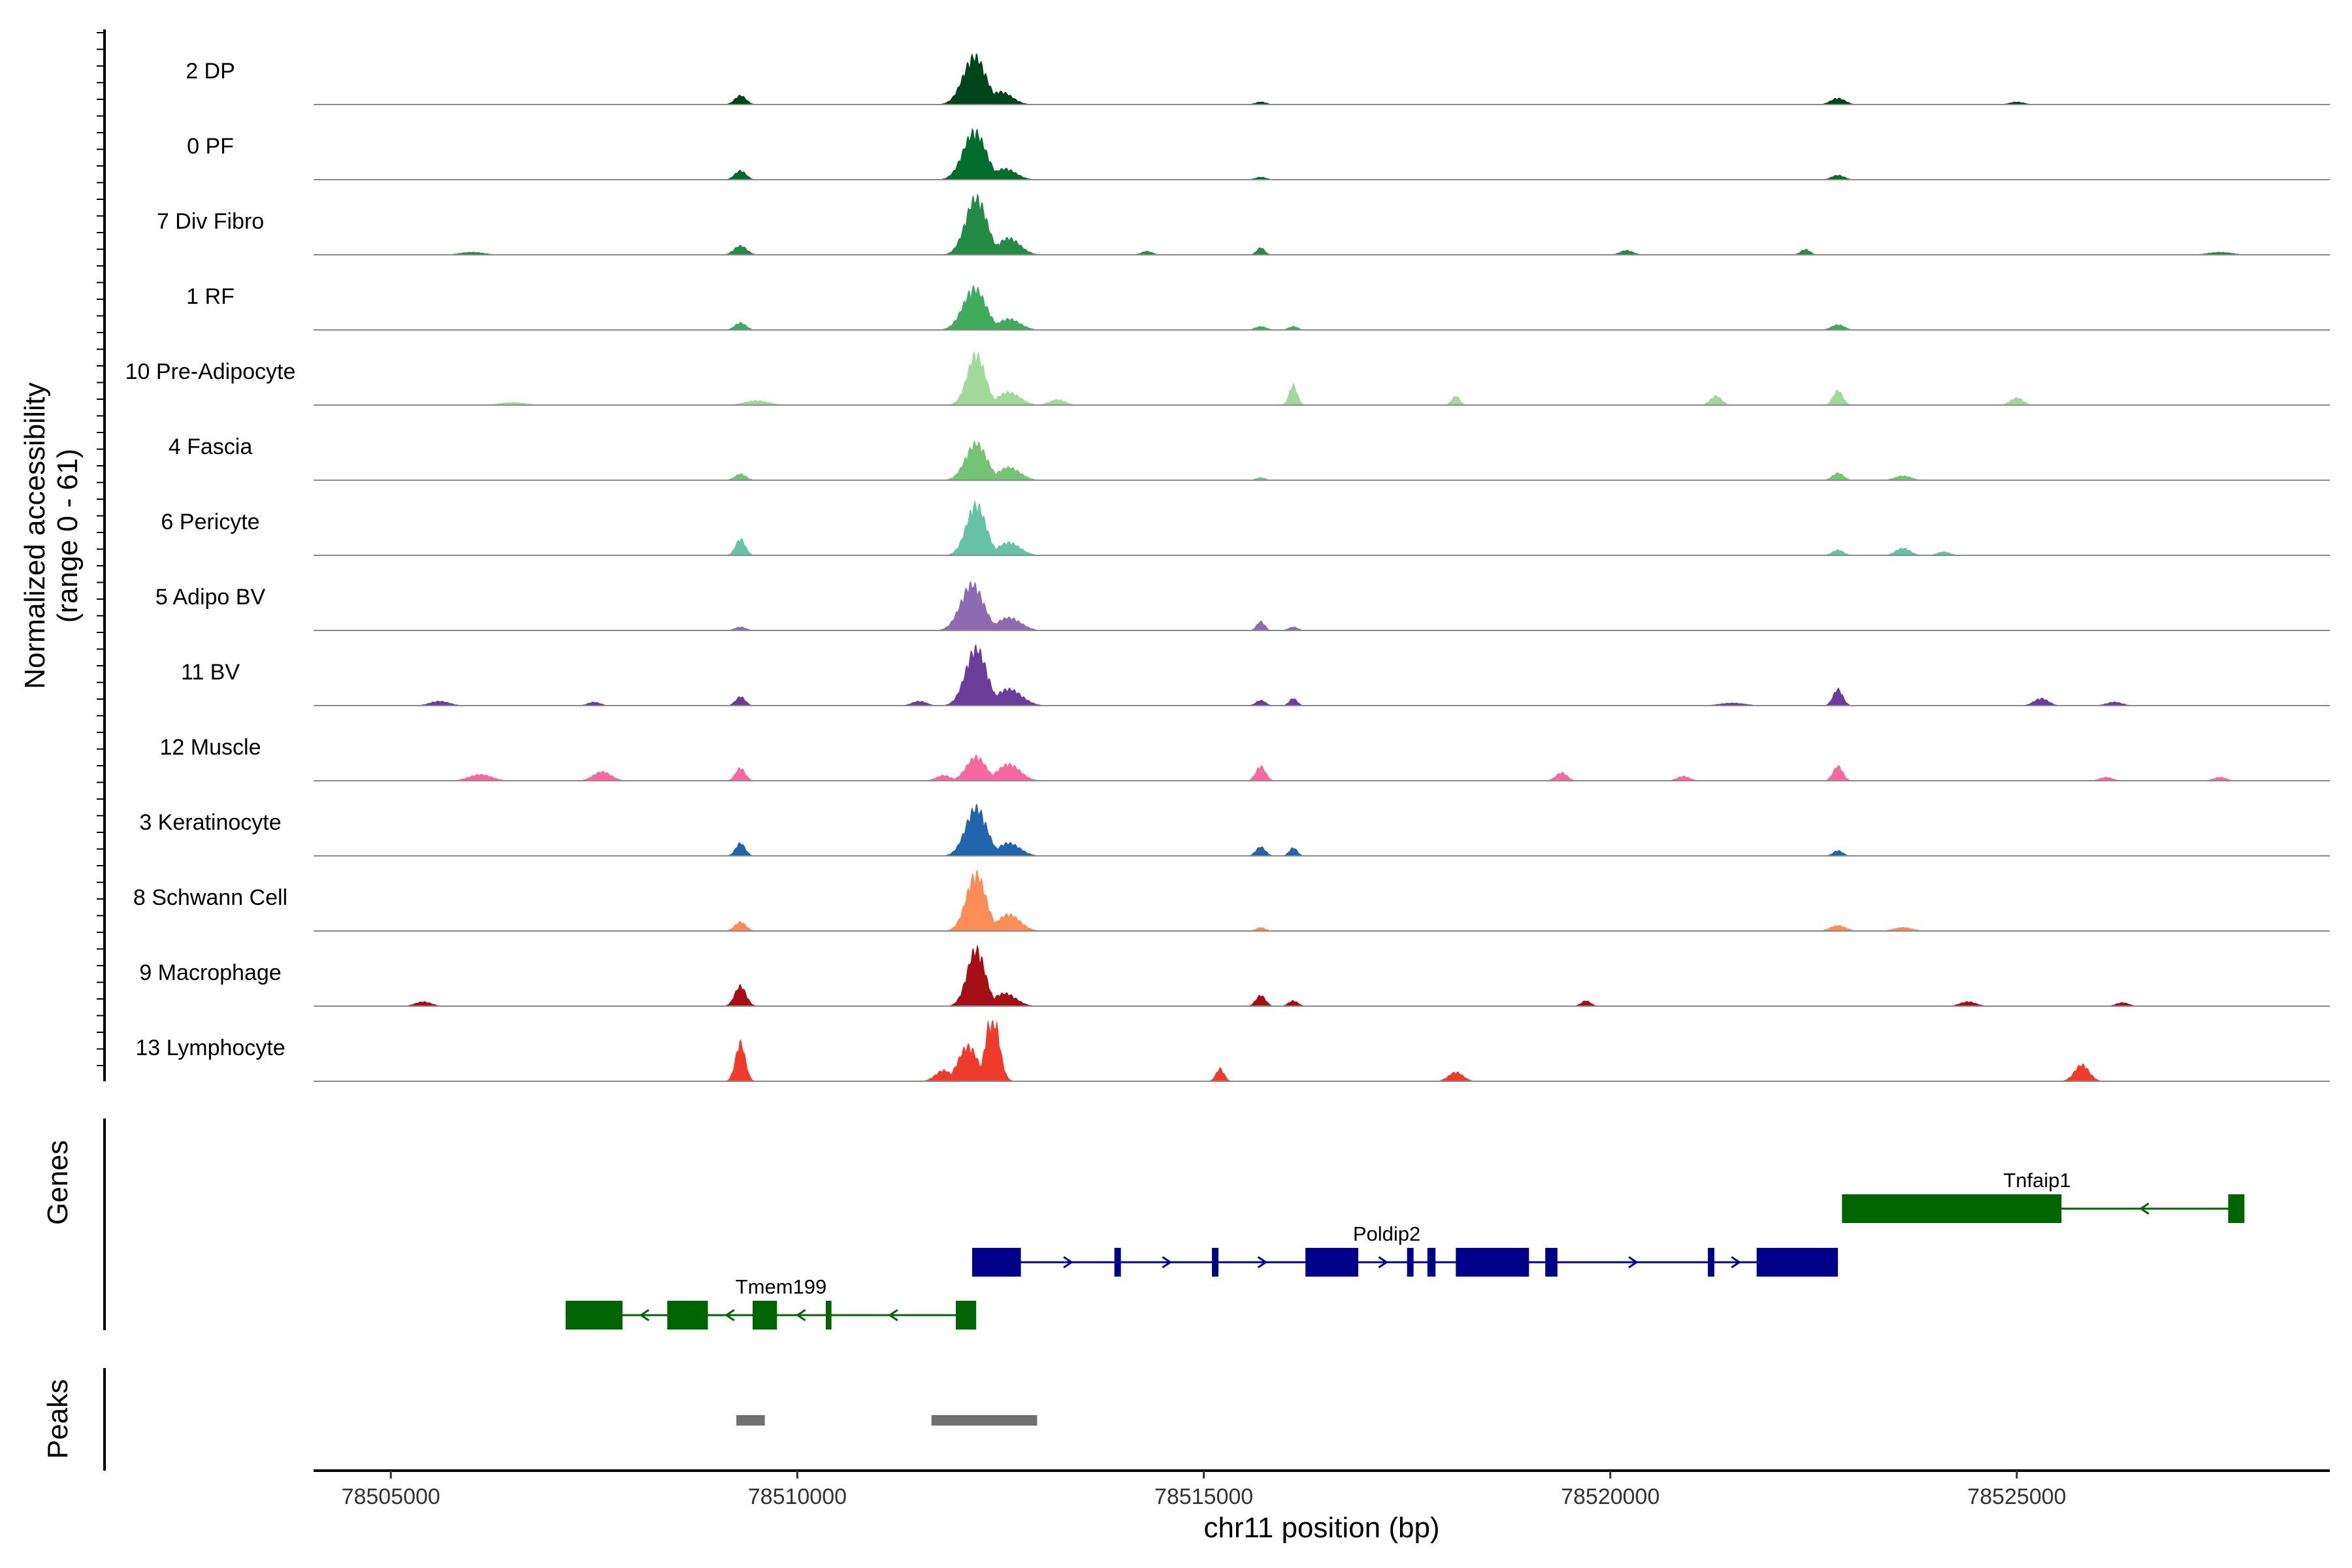  Describe the element at coordinates (35, 535) in the screenshot. I see `y-axis-title-line1: Normalized accessibility` at that location.